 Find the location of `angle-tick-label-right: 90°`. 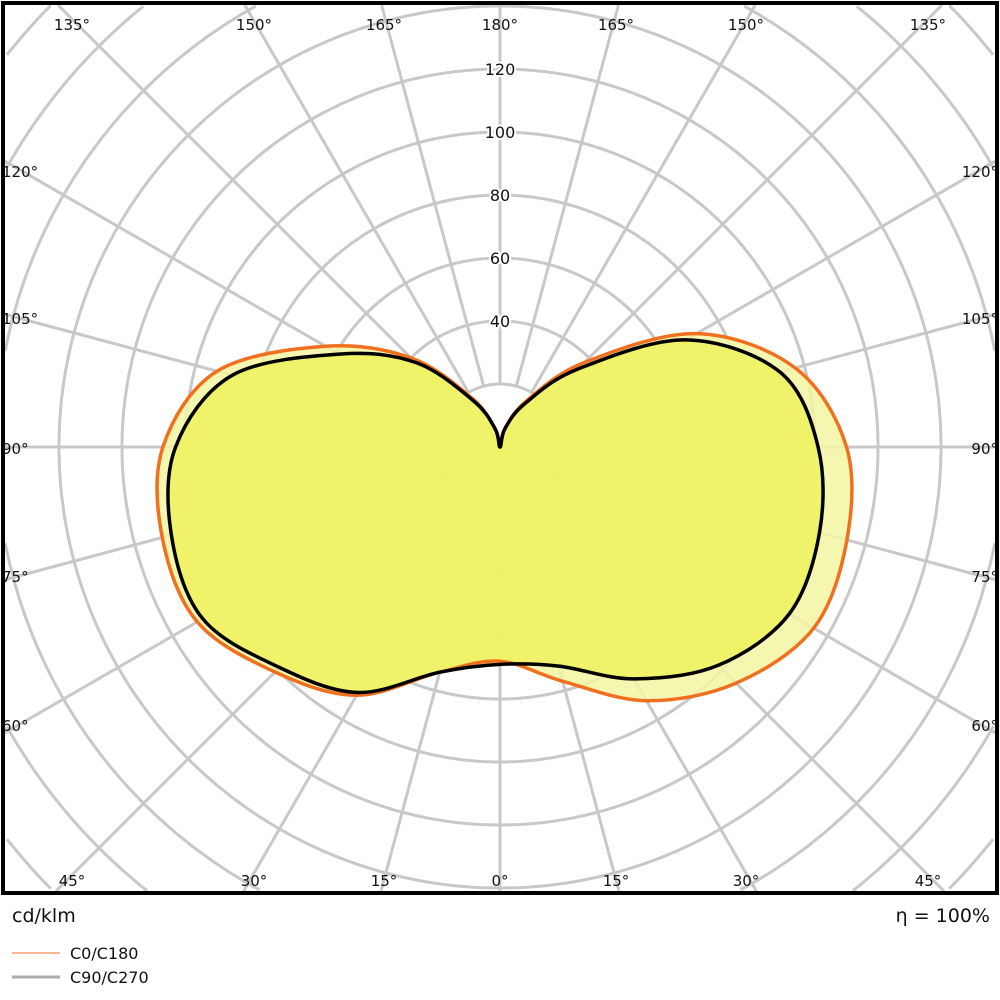

angle-tick-label-right: 90° is located at coordinates (984, 449).